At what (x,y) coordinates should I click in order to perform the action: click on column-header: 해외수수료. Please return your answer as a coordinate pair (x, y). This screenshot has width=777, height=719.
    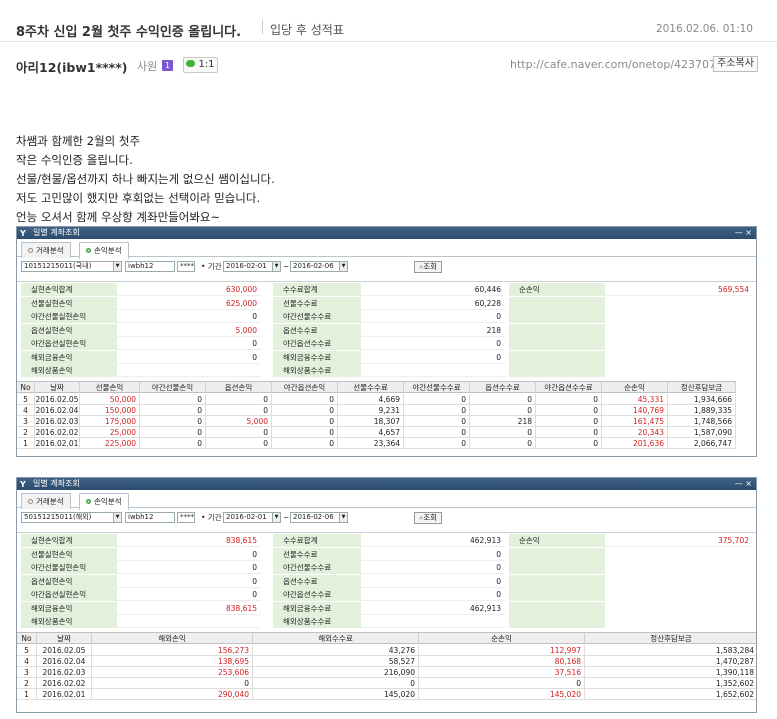
    Looking at the image, I should click on (336, 638).